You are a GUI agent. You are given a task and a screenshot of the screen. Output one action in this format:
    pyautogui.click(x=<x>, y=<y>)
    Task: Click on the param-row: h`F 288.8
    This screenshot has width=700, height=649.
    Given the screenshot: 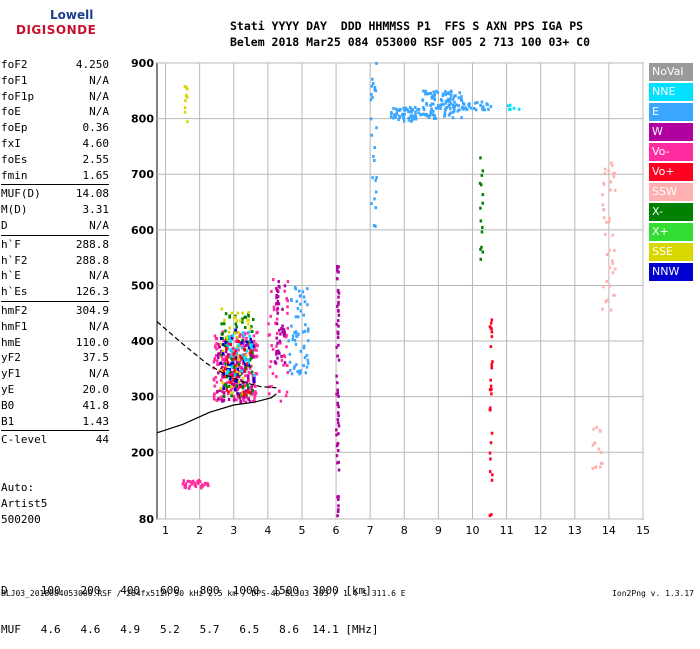 What is the action you would take?
    pyautogui.click(x=55, y=245)
    